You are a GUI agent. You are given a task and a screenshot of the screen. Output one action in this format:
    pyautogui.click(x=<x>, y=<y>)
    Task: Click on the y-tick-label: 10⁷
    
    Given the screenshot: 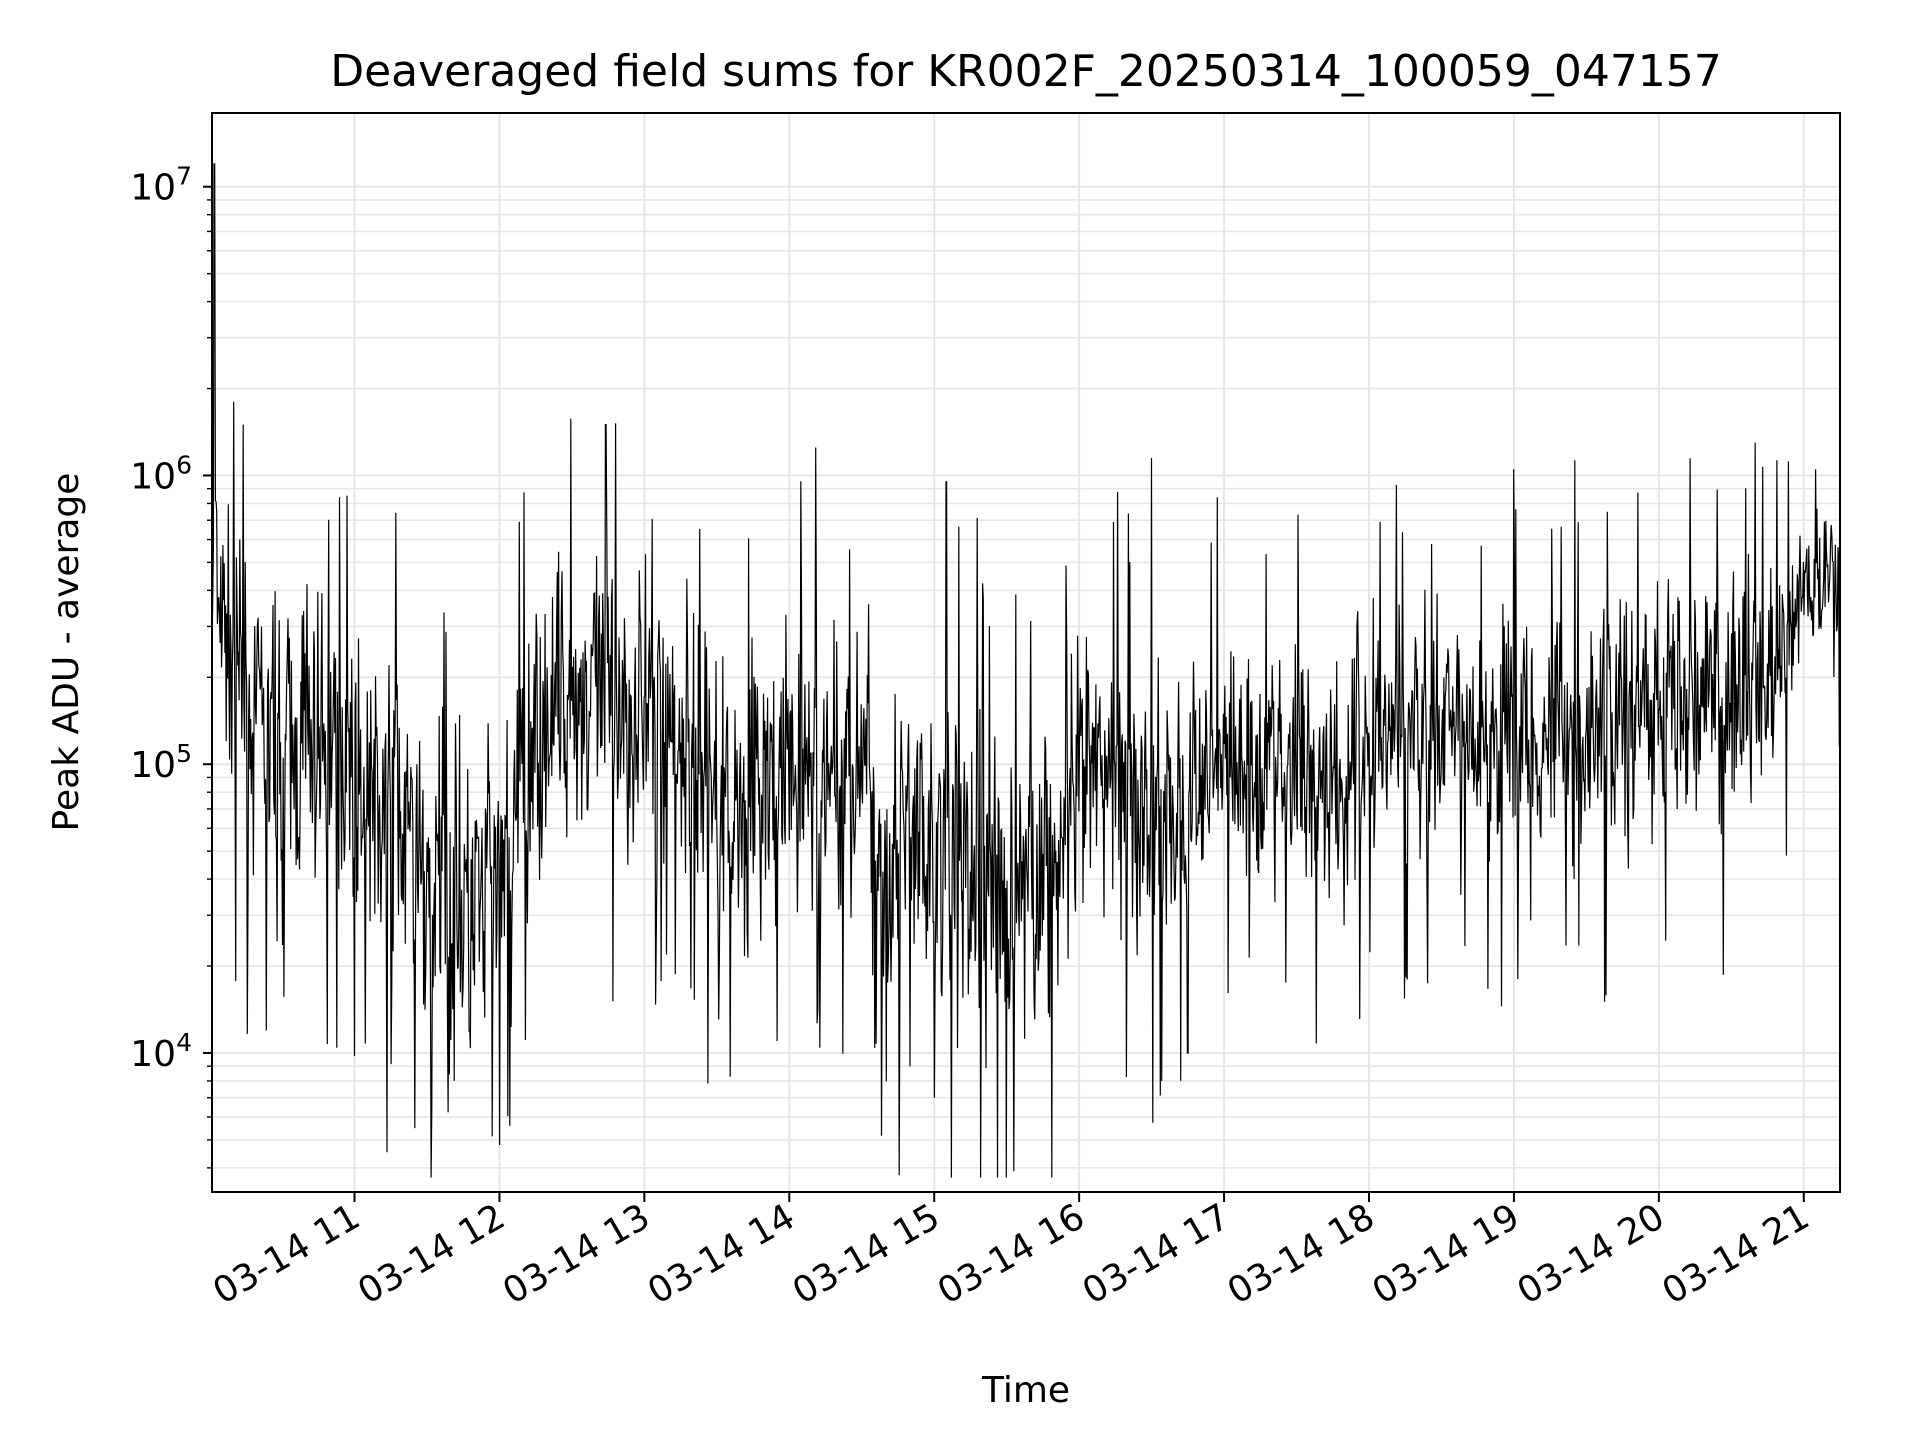 What is the action you would take?
    pyautogui.click(x=161, y=185)
    